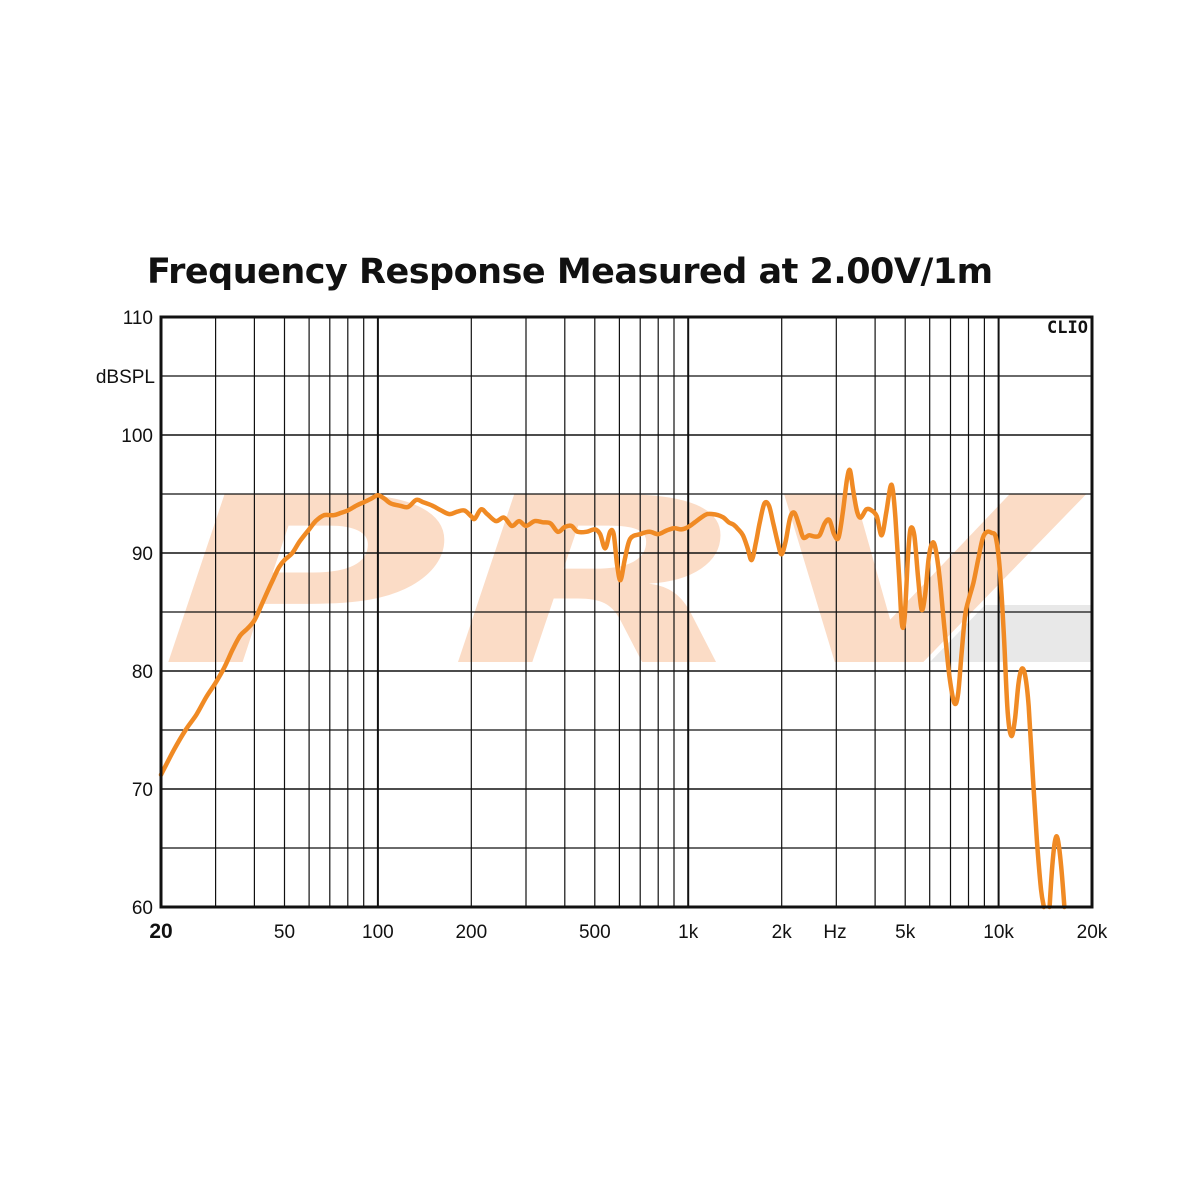 Image resolution: width=1200 pixels, height=1200 pixels. What do you see at coordinates (142, 908) in the screenshot?
I see `y-tick-label: 60` at bounding box center [142, 908].